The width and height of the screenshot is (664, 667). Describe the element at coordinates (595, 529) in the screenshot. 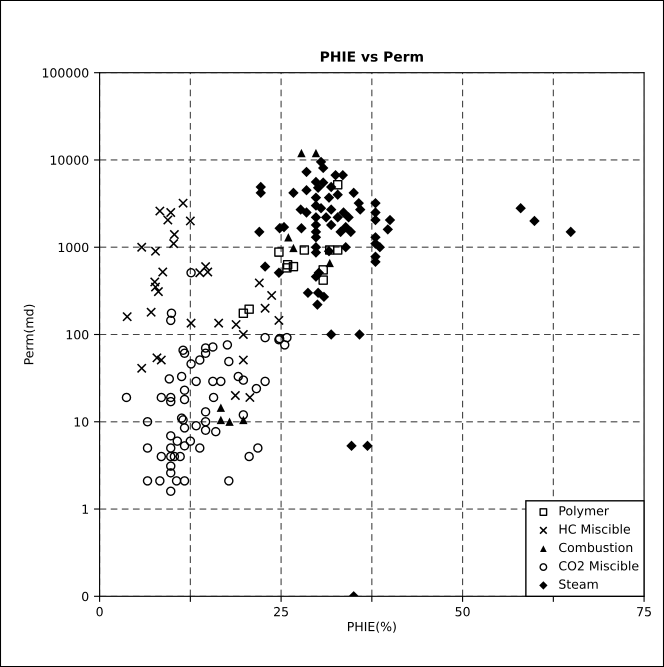

I see `legend-label: HC Miscible` at that location.